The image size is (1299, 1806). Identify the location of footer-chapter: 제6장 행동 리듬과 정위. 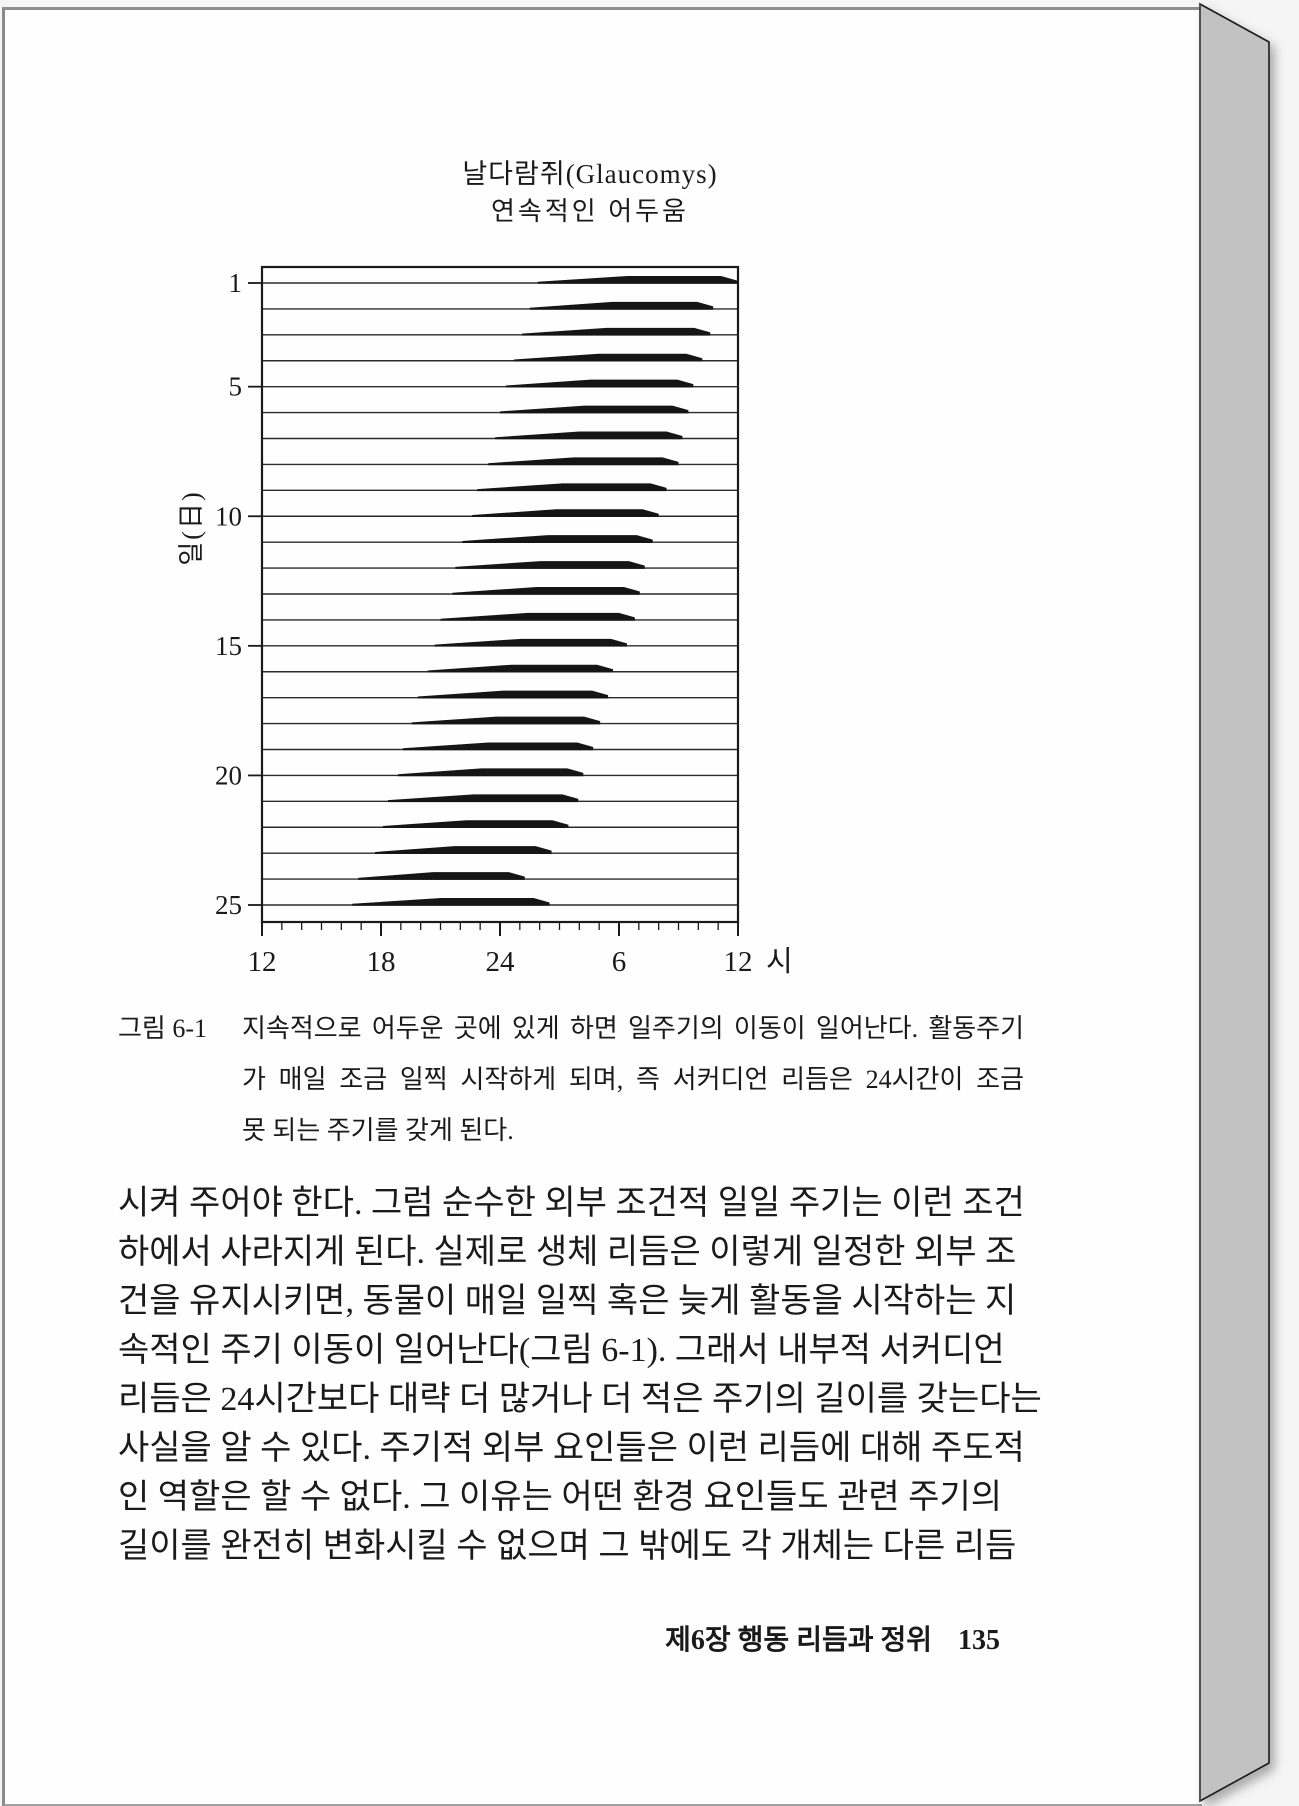
(798, 1640).